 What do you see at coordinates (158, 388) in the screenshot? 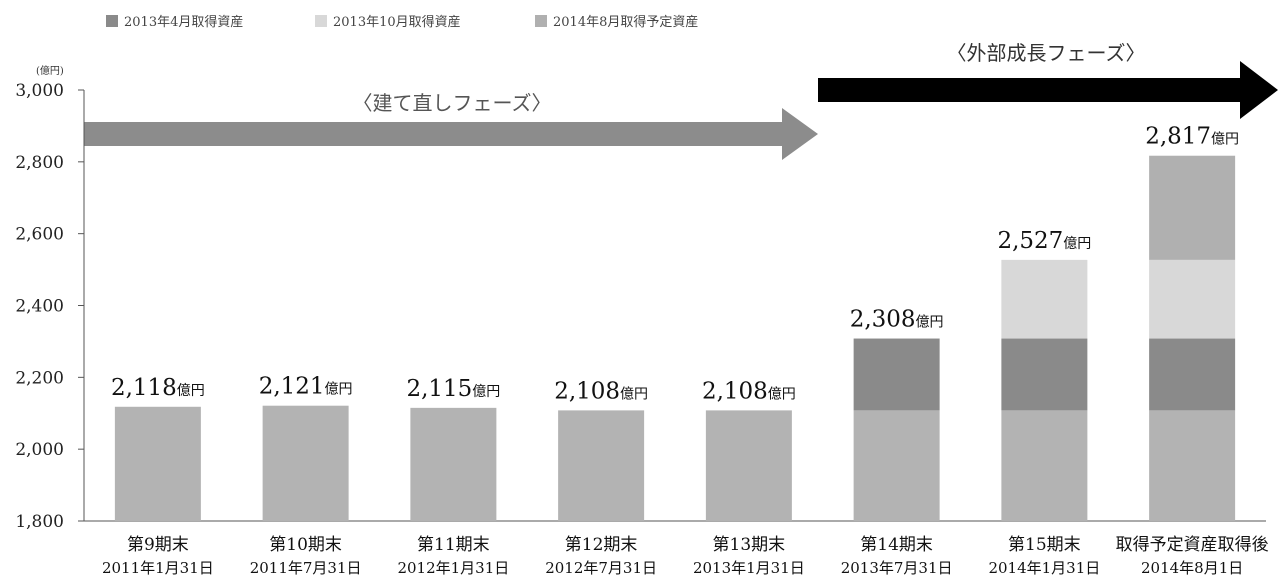
I see `bar-total-label: 2,118億円` at bounding box center [158, 388].